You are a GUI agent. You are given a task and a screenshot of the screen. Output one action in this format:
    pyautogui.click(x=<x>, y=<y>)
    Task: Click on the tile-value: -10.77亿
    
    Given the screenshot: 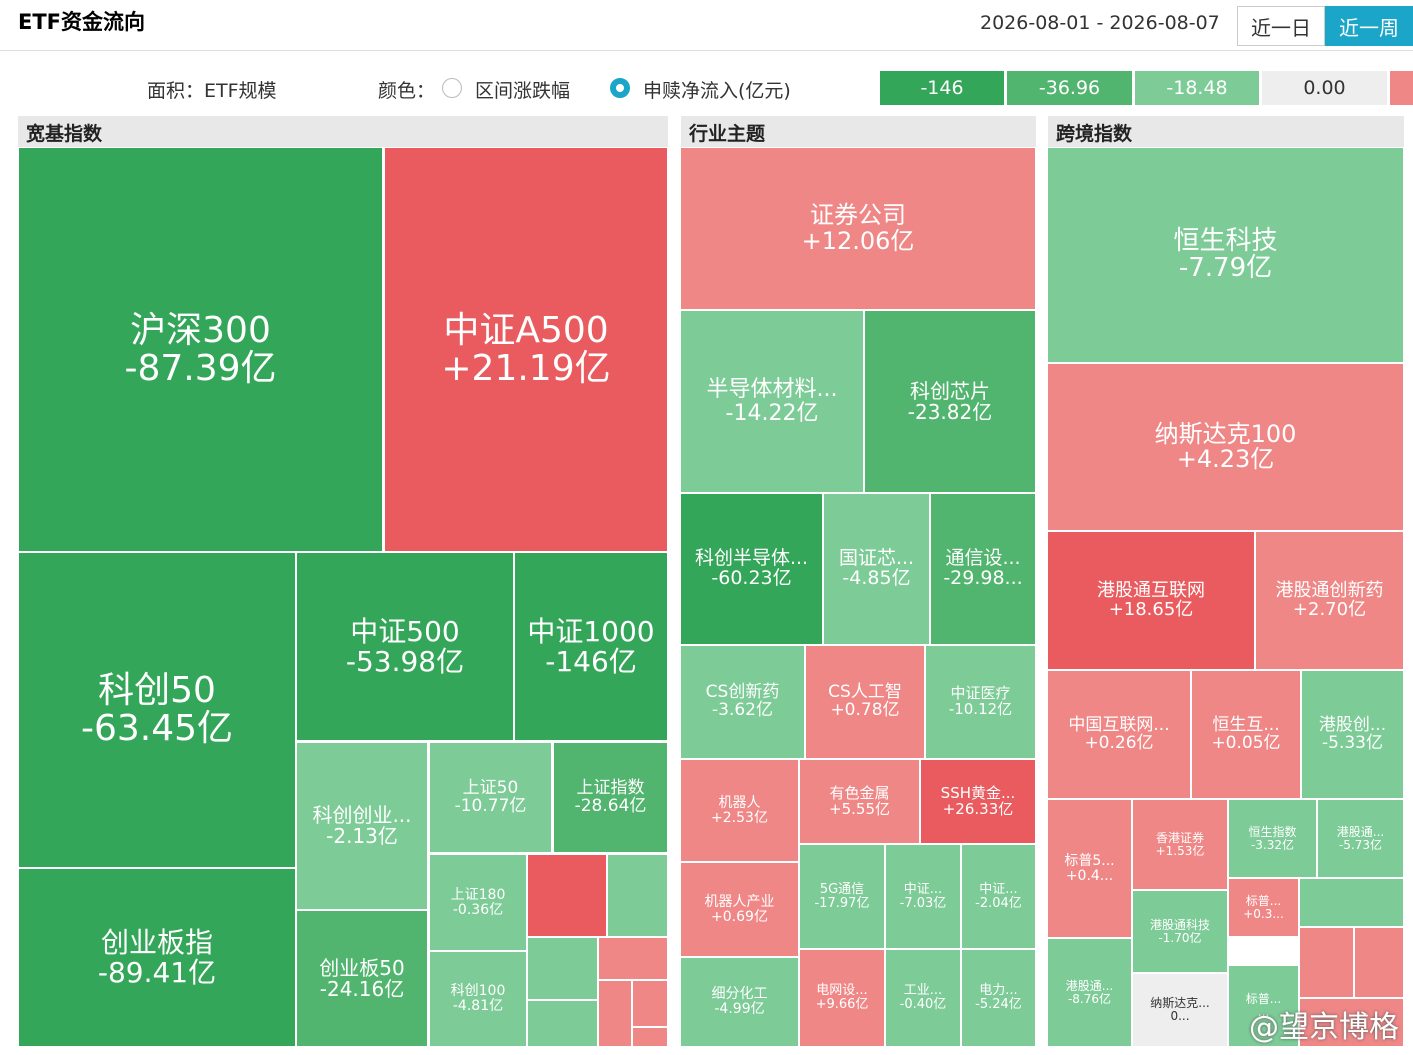 What is the action you would take?
    pyautogui.click(x=490, y=805)
    